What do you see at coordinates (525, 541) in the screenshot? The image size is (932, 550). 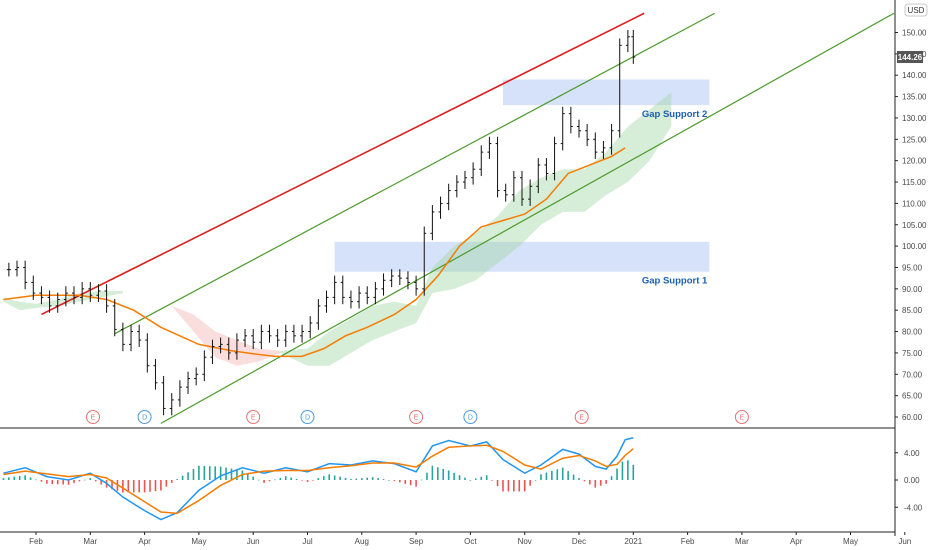 I see `x-tick-label: Nov` at bounding box center [525, 541].